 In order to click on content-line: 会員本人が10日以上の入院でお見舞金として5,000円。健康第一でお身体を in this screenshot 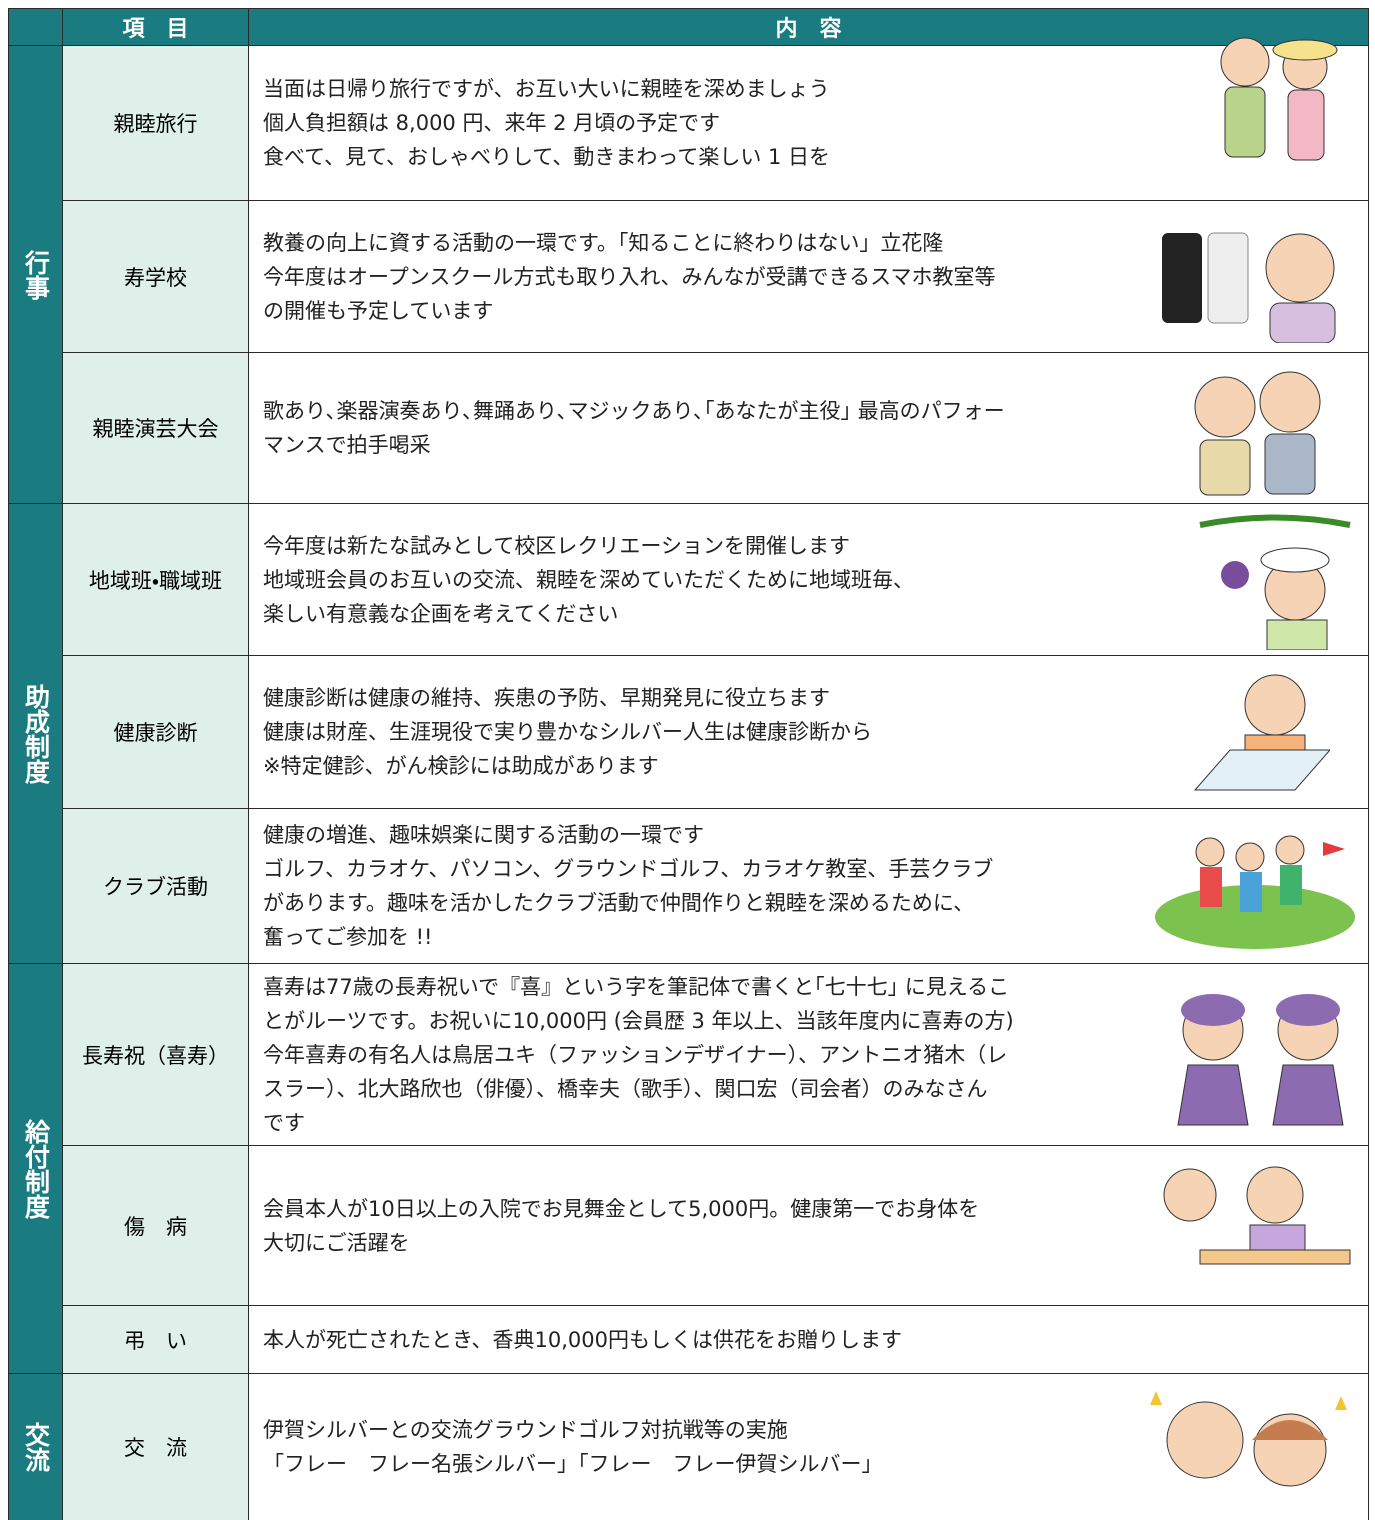, I will do `click(621, 1208)`.